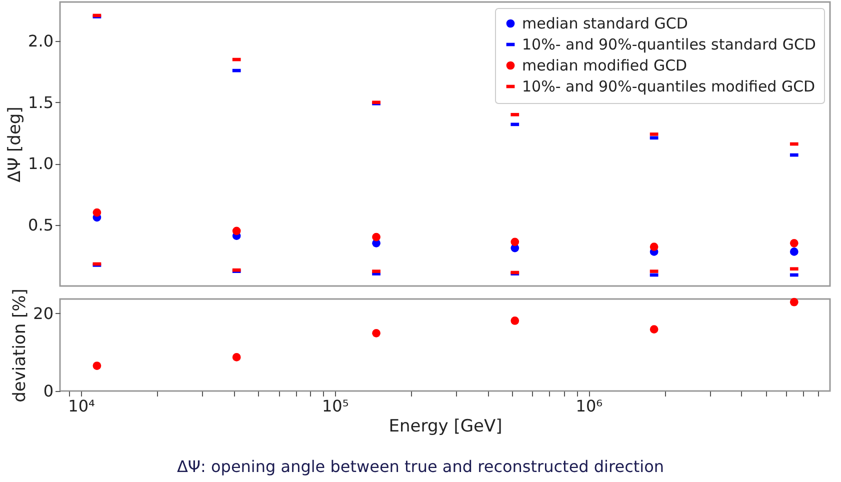  Describe the element at coordinates (41, 164) in the screenshot. I see `y-tick-label: 1.0` at that location.